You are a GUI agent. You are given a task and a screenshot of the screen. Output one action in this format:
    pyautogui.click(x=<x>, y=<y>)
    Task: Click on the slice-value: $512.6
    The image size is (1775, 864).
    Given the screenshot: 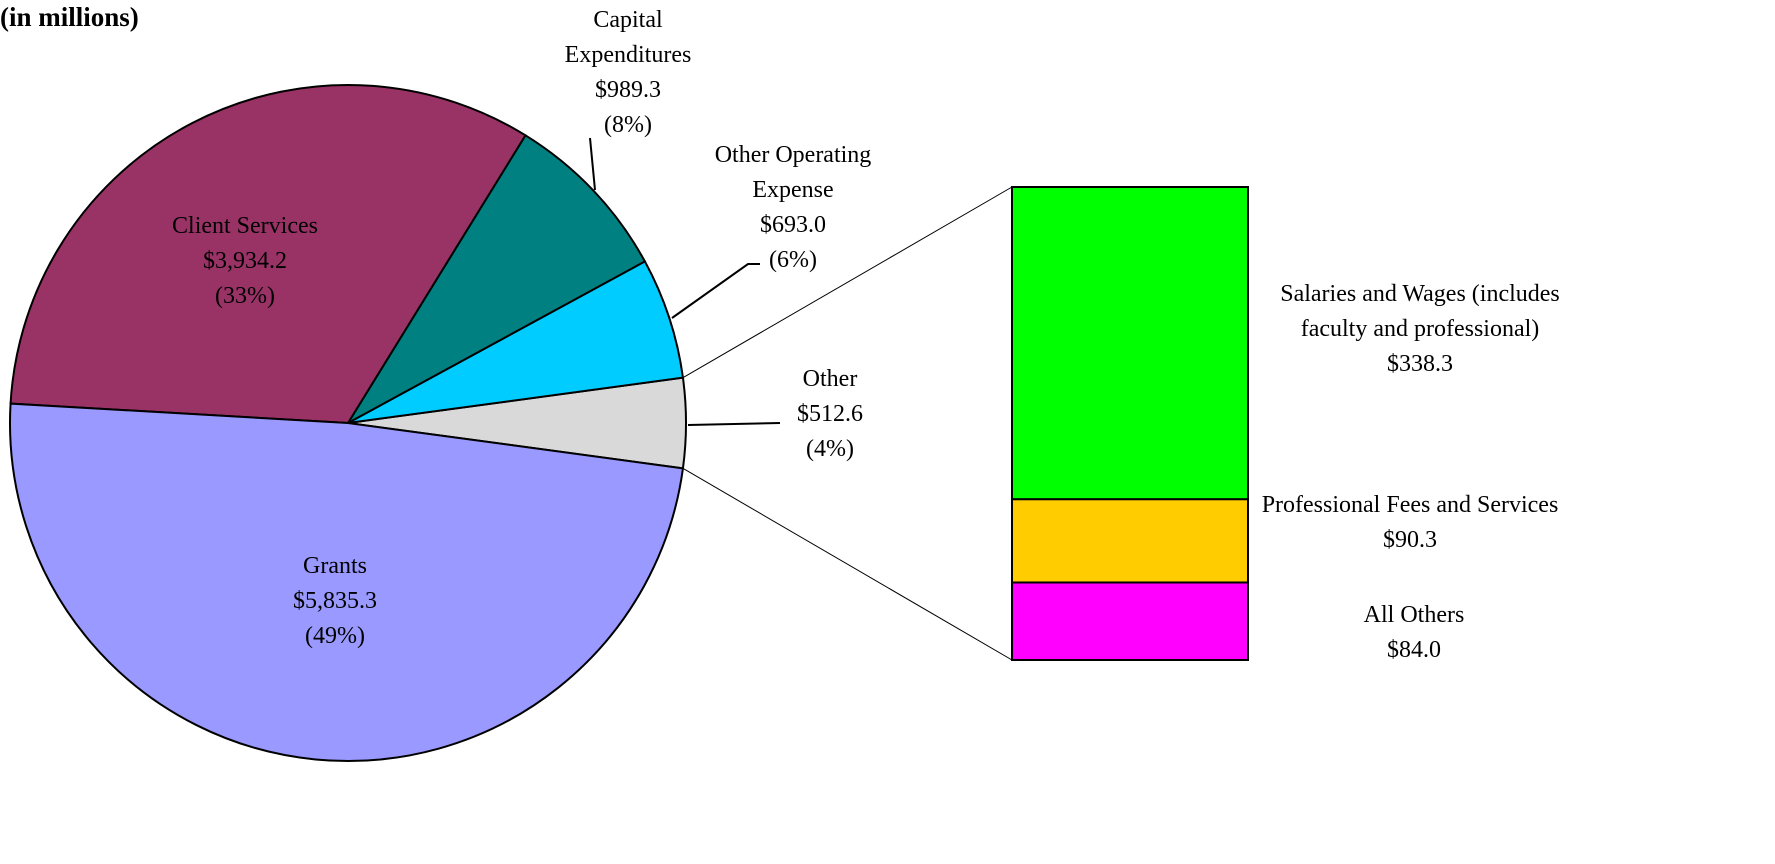 What is the action you would take?
    pyautogui.click(x=830, y=414)
    